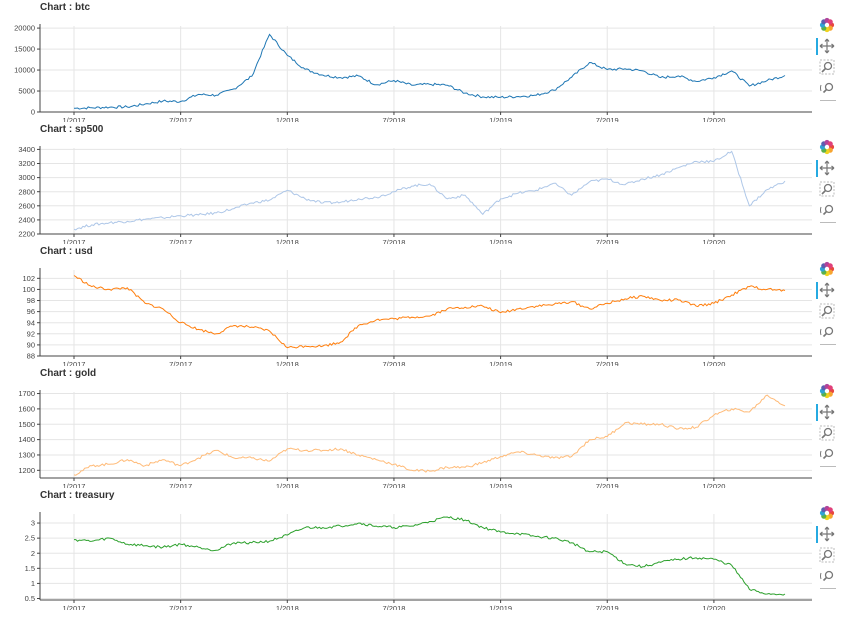 This screenshot has width=849, height=622. I want to click on y-tick-label: 2, so click(33, 553).